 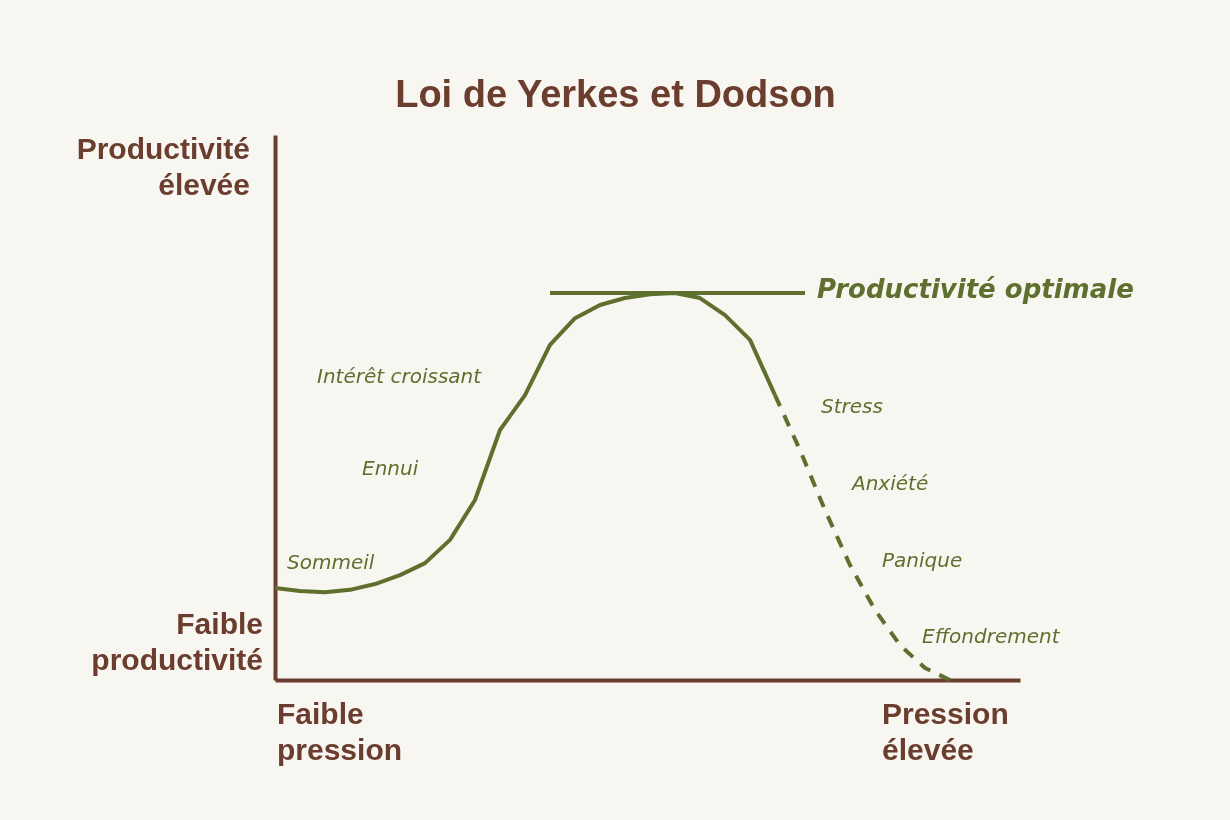 What do you see at coordinates (852, 406) in the screenshot?
I see `annotation: Stress` at bounding box center [852, 406].